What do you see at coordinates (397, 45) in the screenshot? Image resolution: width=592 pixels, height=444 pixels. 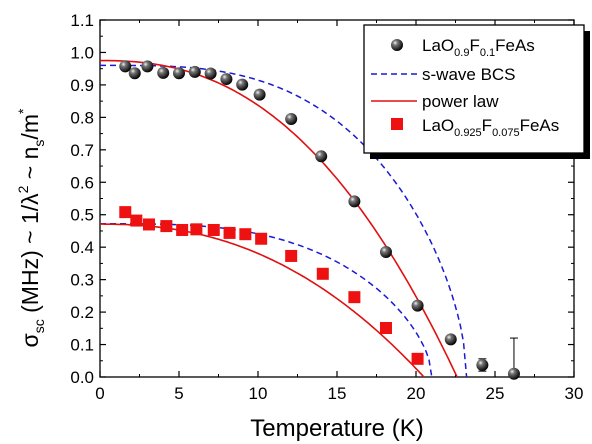 I see `legend-marker-sphere` at bounding box center [397, 45].